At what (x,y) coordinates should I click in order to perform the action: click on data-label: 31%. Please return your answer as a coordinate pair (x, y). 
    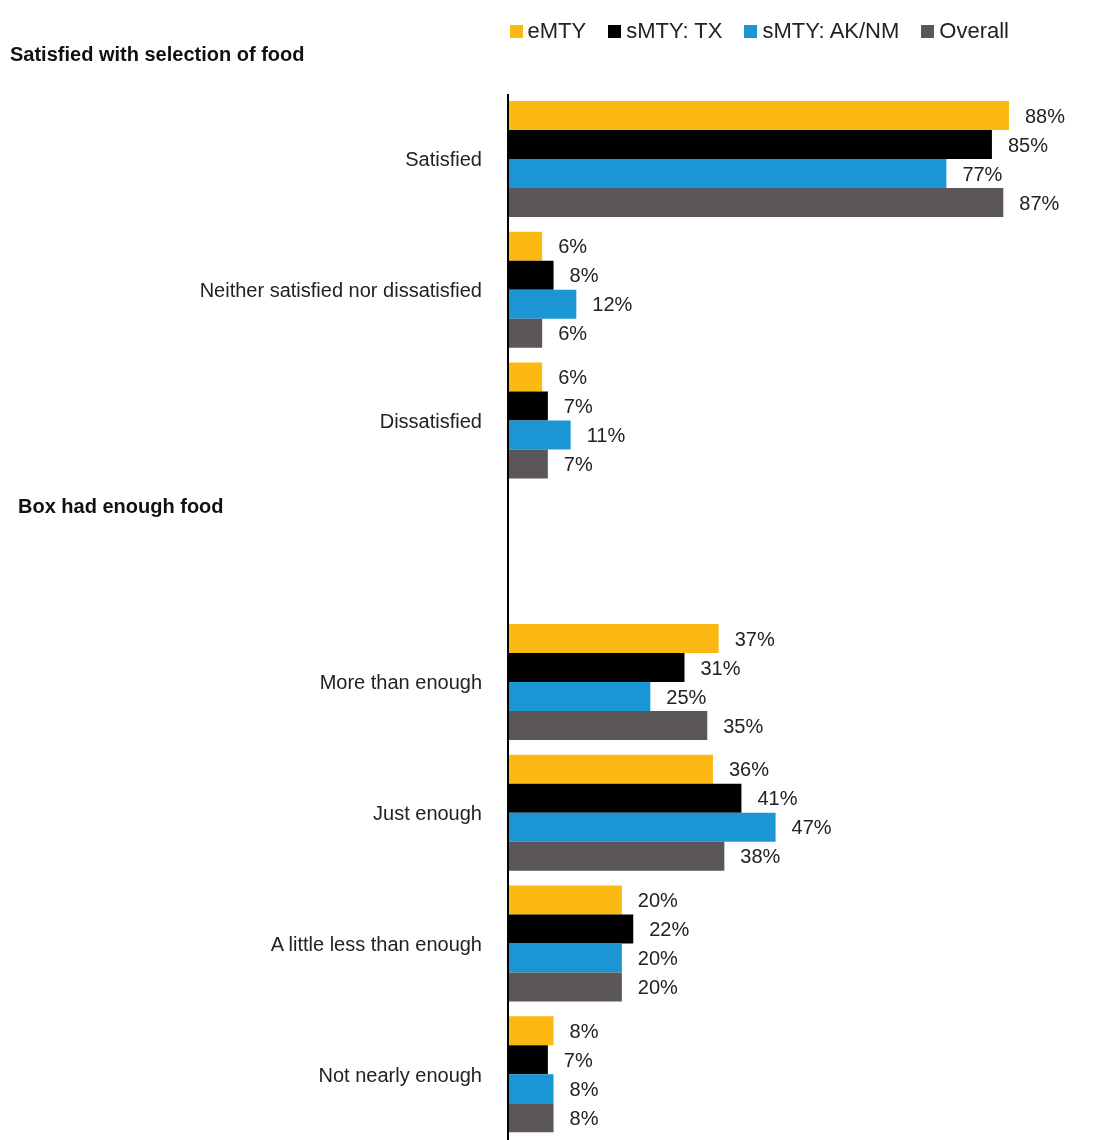
    Looking at the image, I should click on (720, 667).